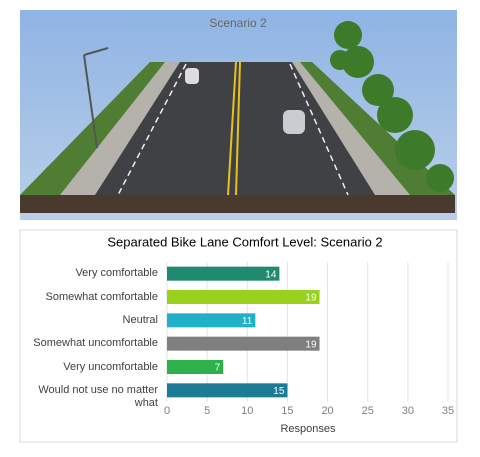  Describe the element at coordinates (95, 343) in the screenshot. I see `category-label: Somewhat uncomfortable` at that location.